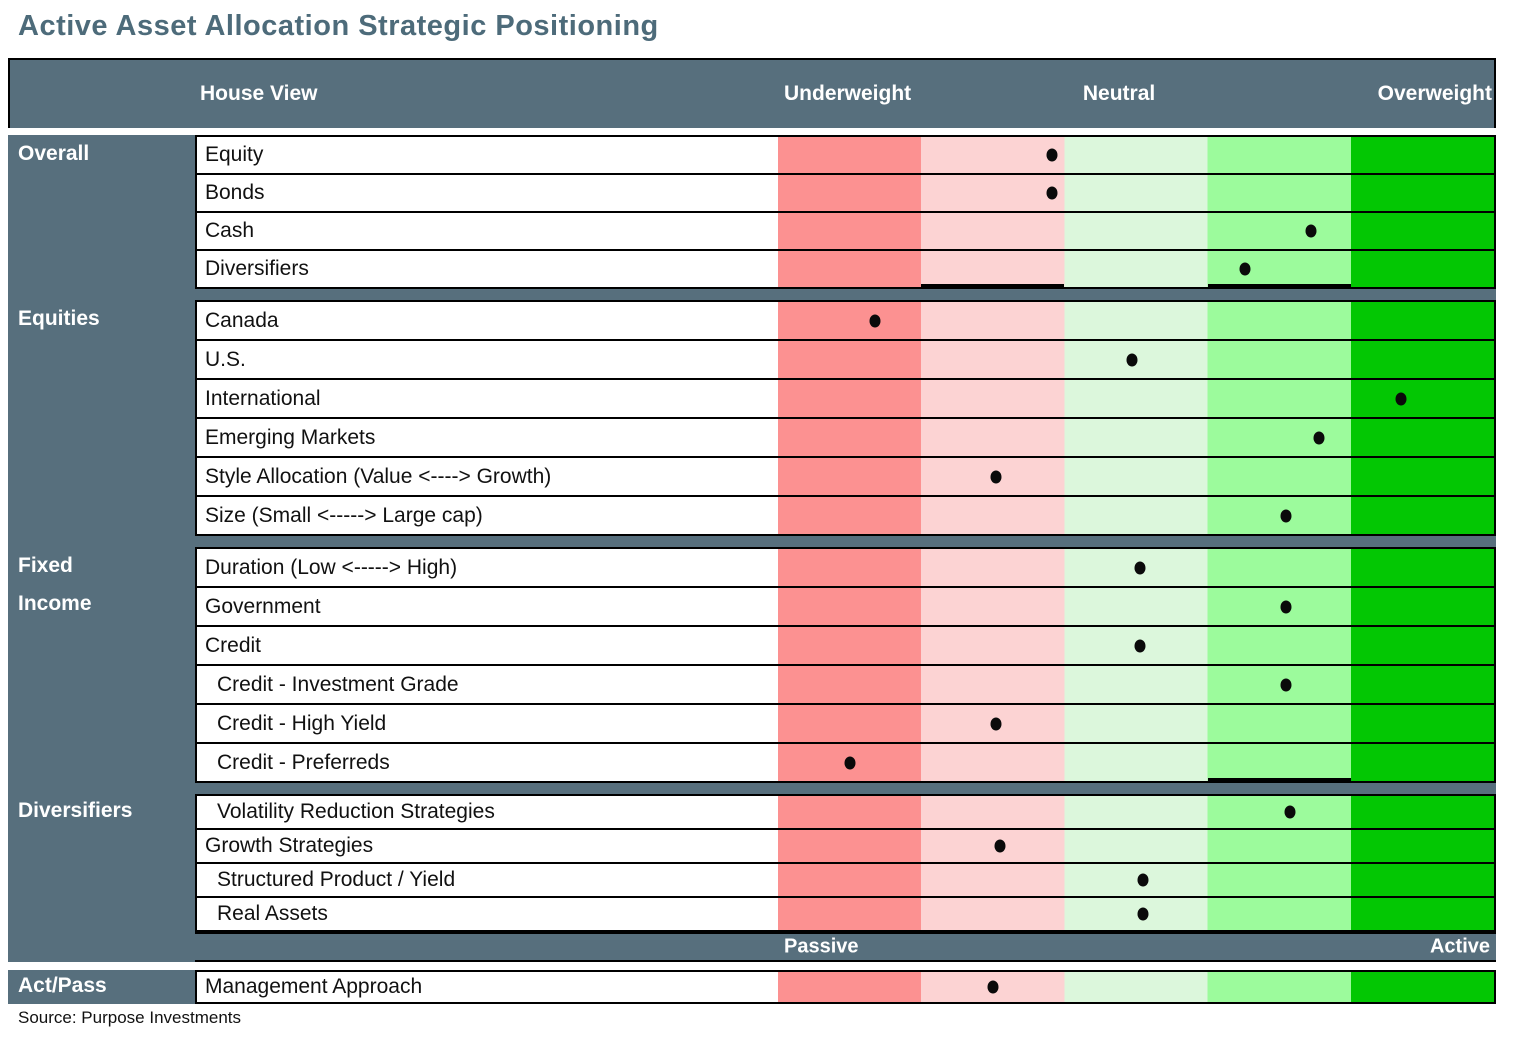 This screenshot has height=1038, width=1520. I want to click on underweight-header: Underweight, so click(848, 93).